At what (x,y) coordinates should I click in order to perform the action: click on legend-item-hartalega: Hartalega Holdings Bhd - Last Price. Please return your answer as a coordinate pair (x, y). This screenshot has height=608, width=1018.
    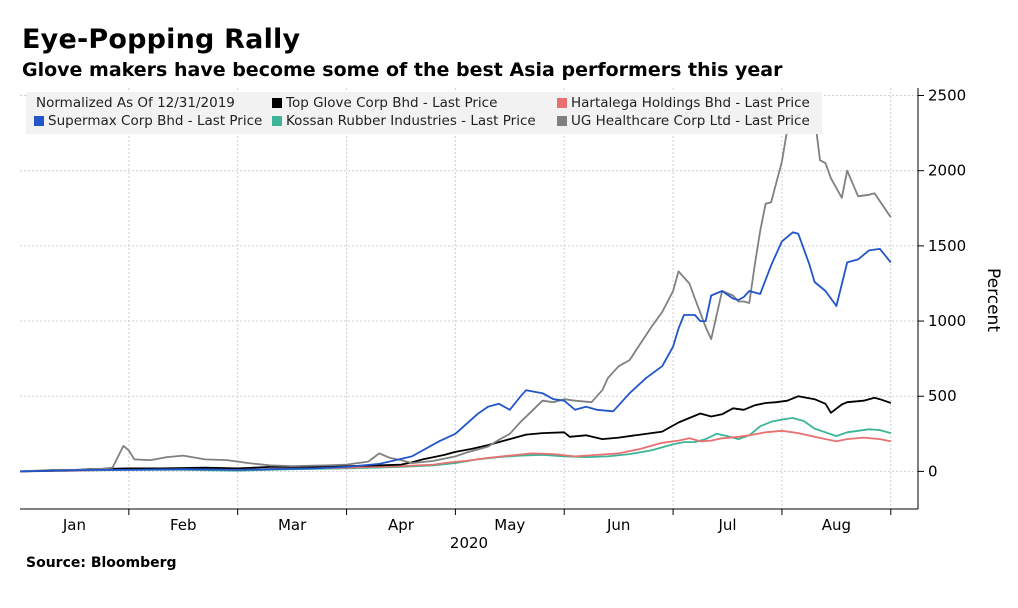
    Looking at the image, I should click on (683, 103).